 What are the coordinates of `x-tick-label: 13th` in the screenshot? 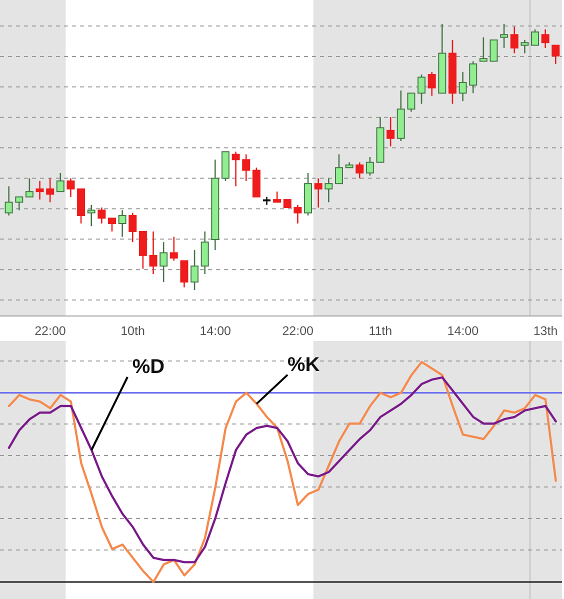 It's located at (545, 331).